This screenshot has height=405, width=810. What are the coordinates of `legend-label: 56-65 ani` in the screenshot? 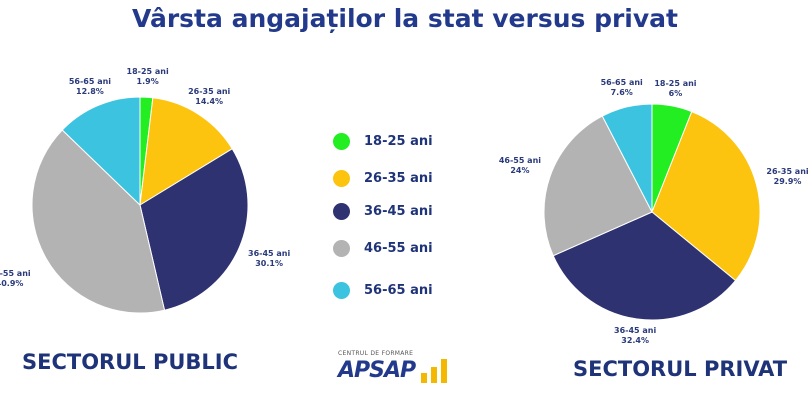 It's located at (398, 290).